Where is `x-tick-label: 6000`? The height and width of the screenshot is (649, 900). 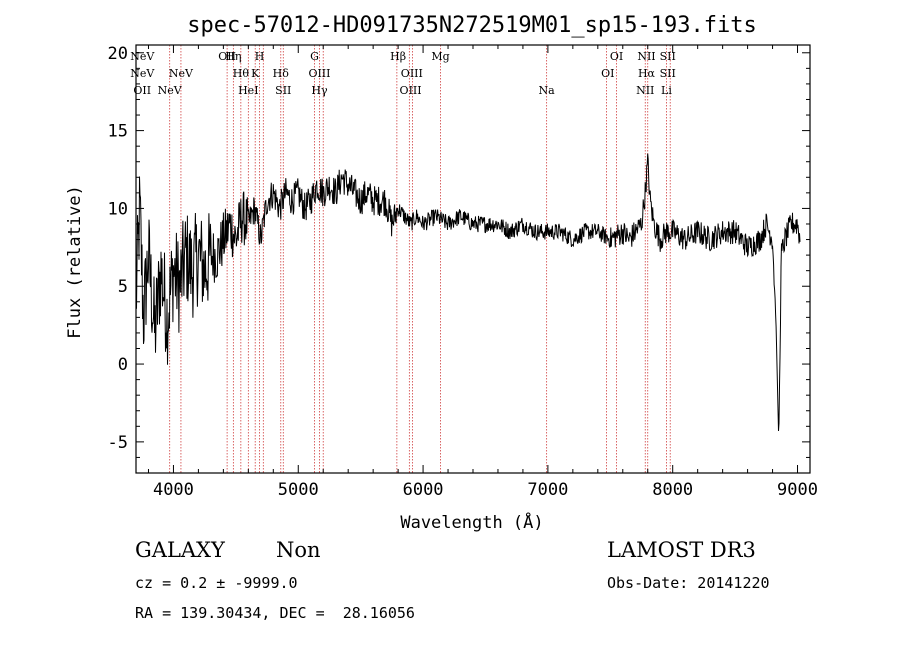 x-tick-label: 6000 is located at coordinates (423, 490).